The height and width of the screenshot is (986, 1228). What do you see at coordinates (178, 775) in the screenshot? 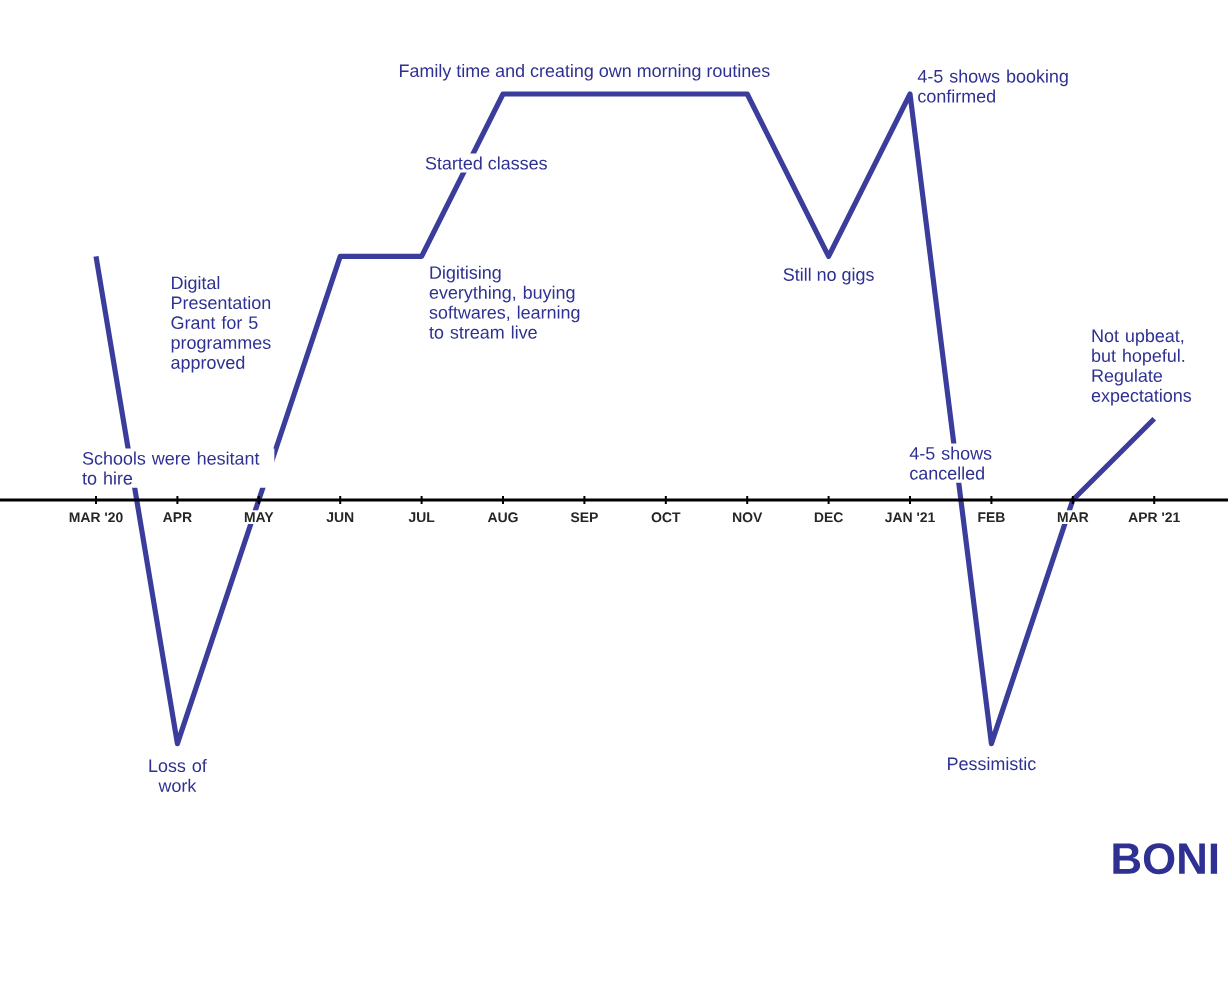
I see `annotation: Loss of work` at bounding box center [178, 775].